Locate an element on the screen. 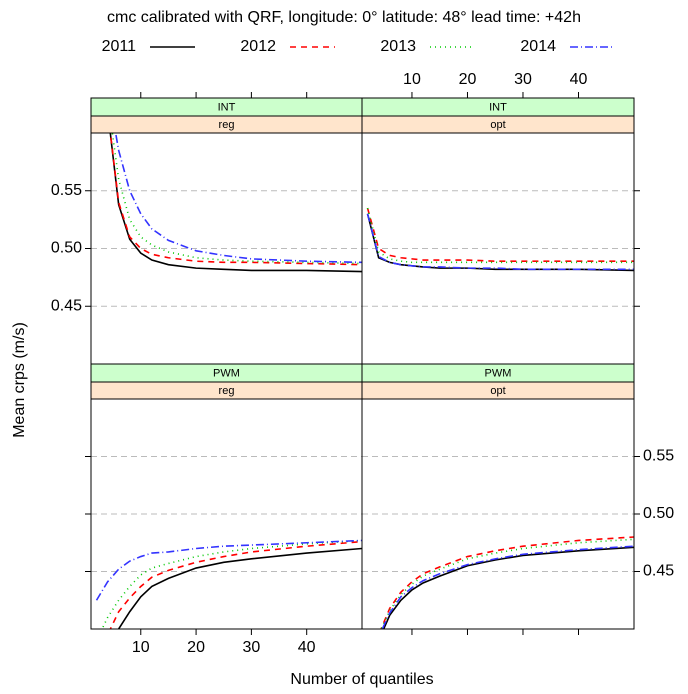 Image resolution: width=688 pixels, height=694 pixels. legend-label: 2011 is located at coordinates (119, 46).